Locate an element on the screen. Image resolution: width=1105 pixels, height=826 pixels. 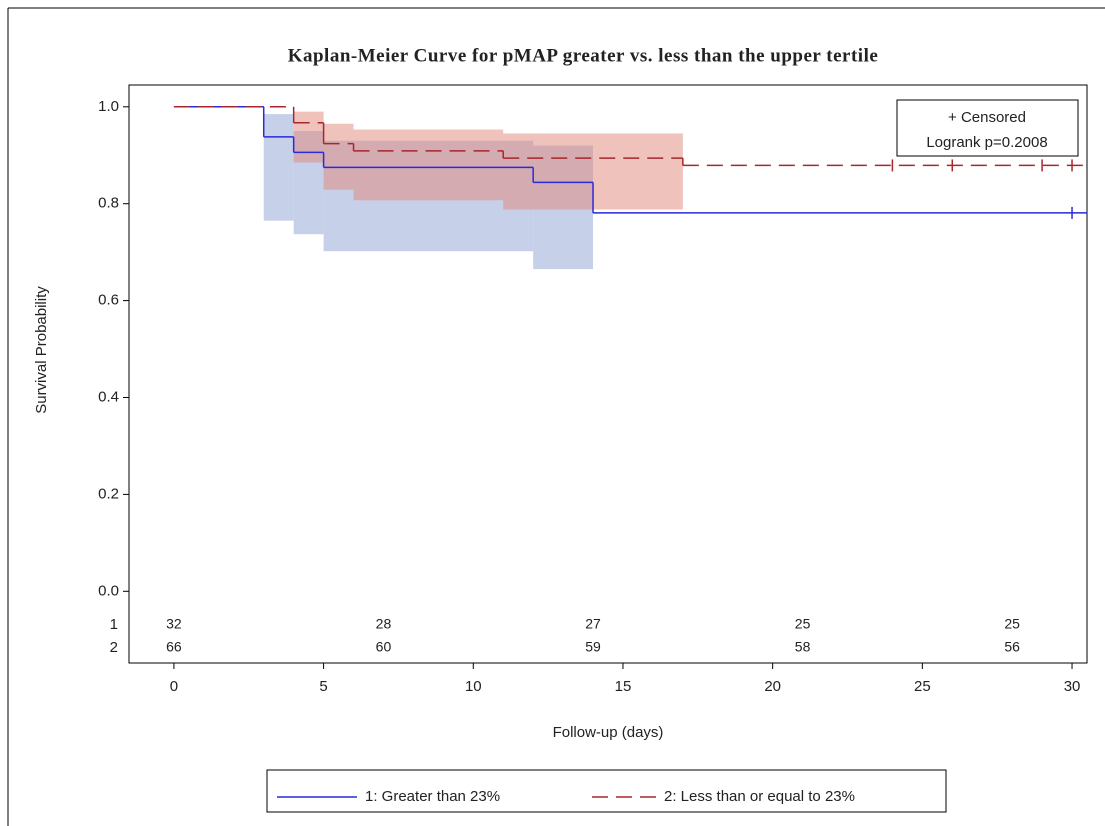
y-tick-label: 0.8 is located at coordinates (108, 203).